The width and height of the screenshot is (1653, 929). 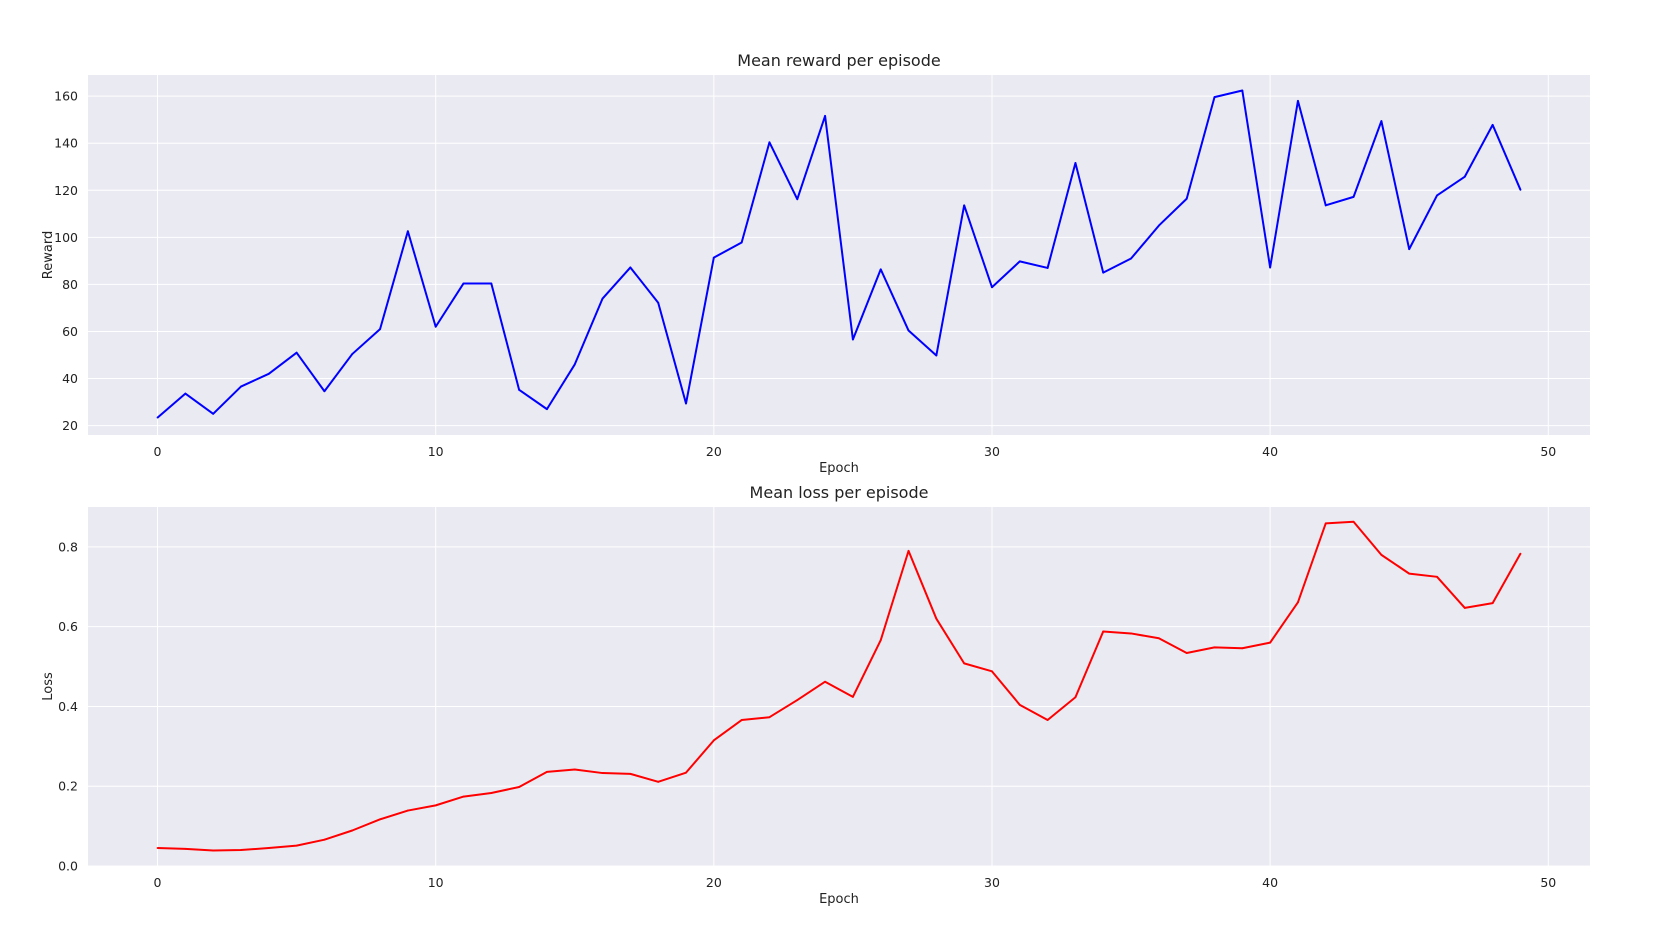 What do you see at coordinates (68, 866) in the screenshot?
I see `y-tick-label: 0.0` at bounding box center [68, 866].